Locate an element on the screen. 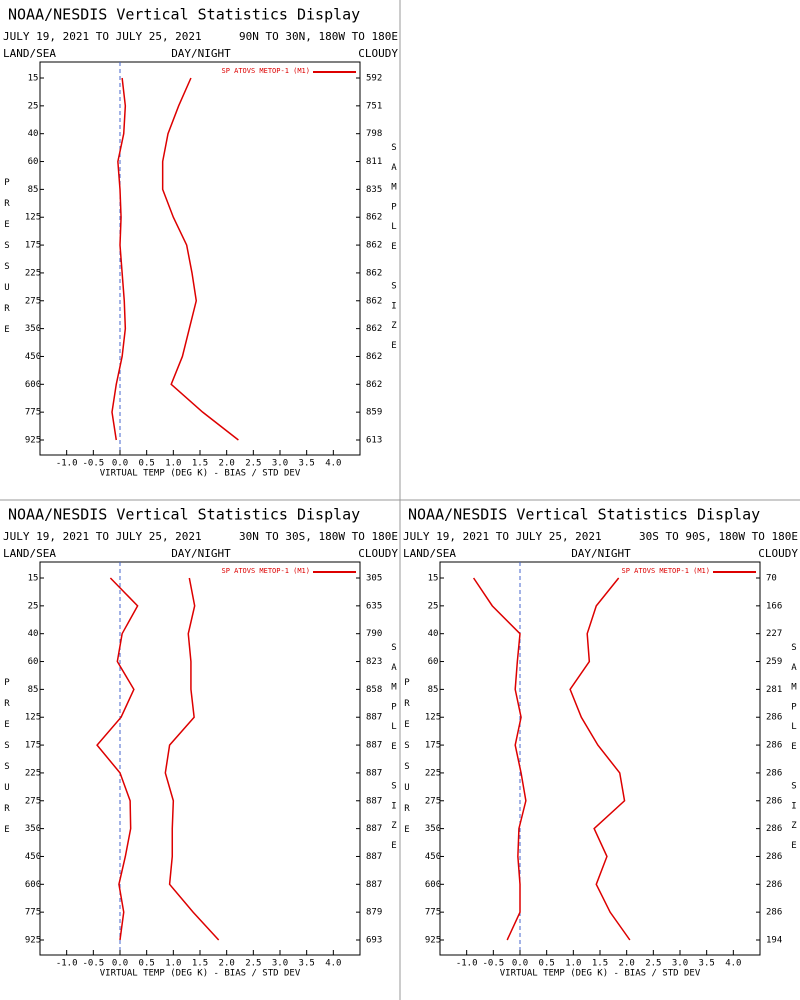 The height and width of the screenshot is (1000, 800). label-left: LAND/SEA is located at coordinates (429, 553).